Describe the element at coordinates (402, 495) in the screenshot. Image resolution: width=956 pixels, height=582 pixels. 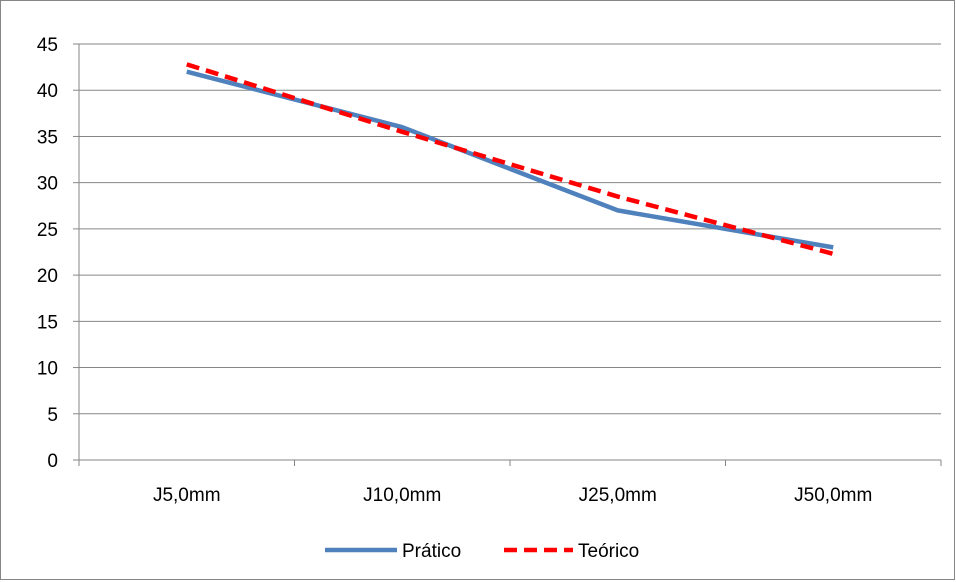
I see `x-tick-label: J10,0mm` at that location.